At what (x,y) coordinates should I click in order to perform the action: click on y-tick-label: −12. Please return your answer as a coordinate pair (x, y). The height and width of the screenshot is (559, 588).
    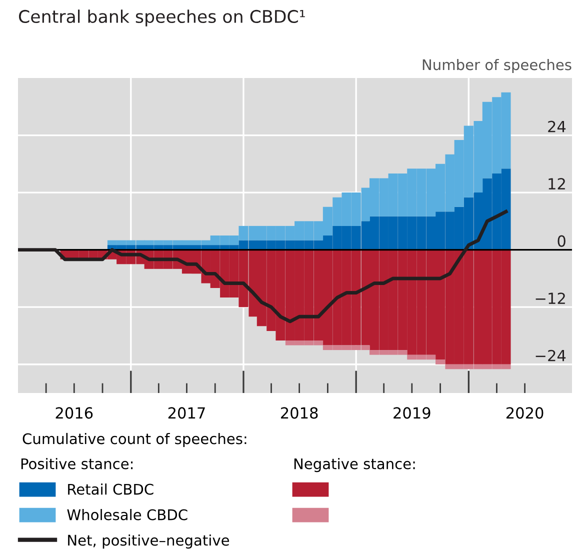
    Looking at the image, I should click on (550, 298).